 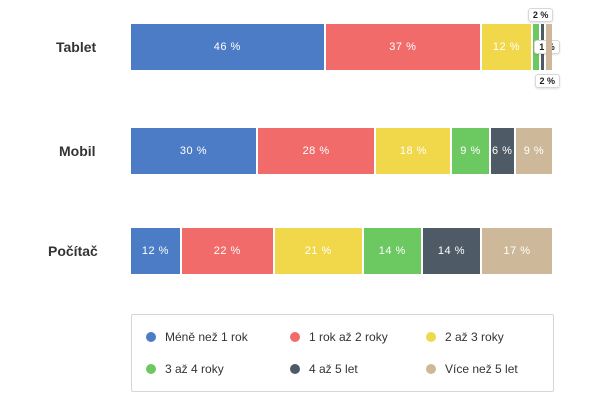 What do you see at coordinates (474, 337) in the screenshot?
I see `legend-label: 2 až 3 roky` at bounding box center [474, 337].